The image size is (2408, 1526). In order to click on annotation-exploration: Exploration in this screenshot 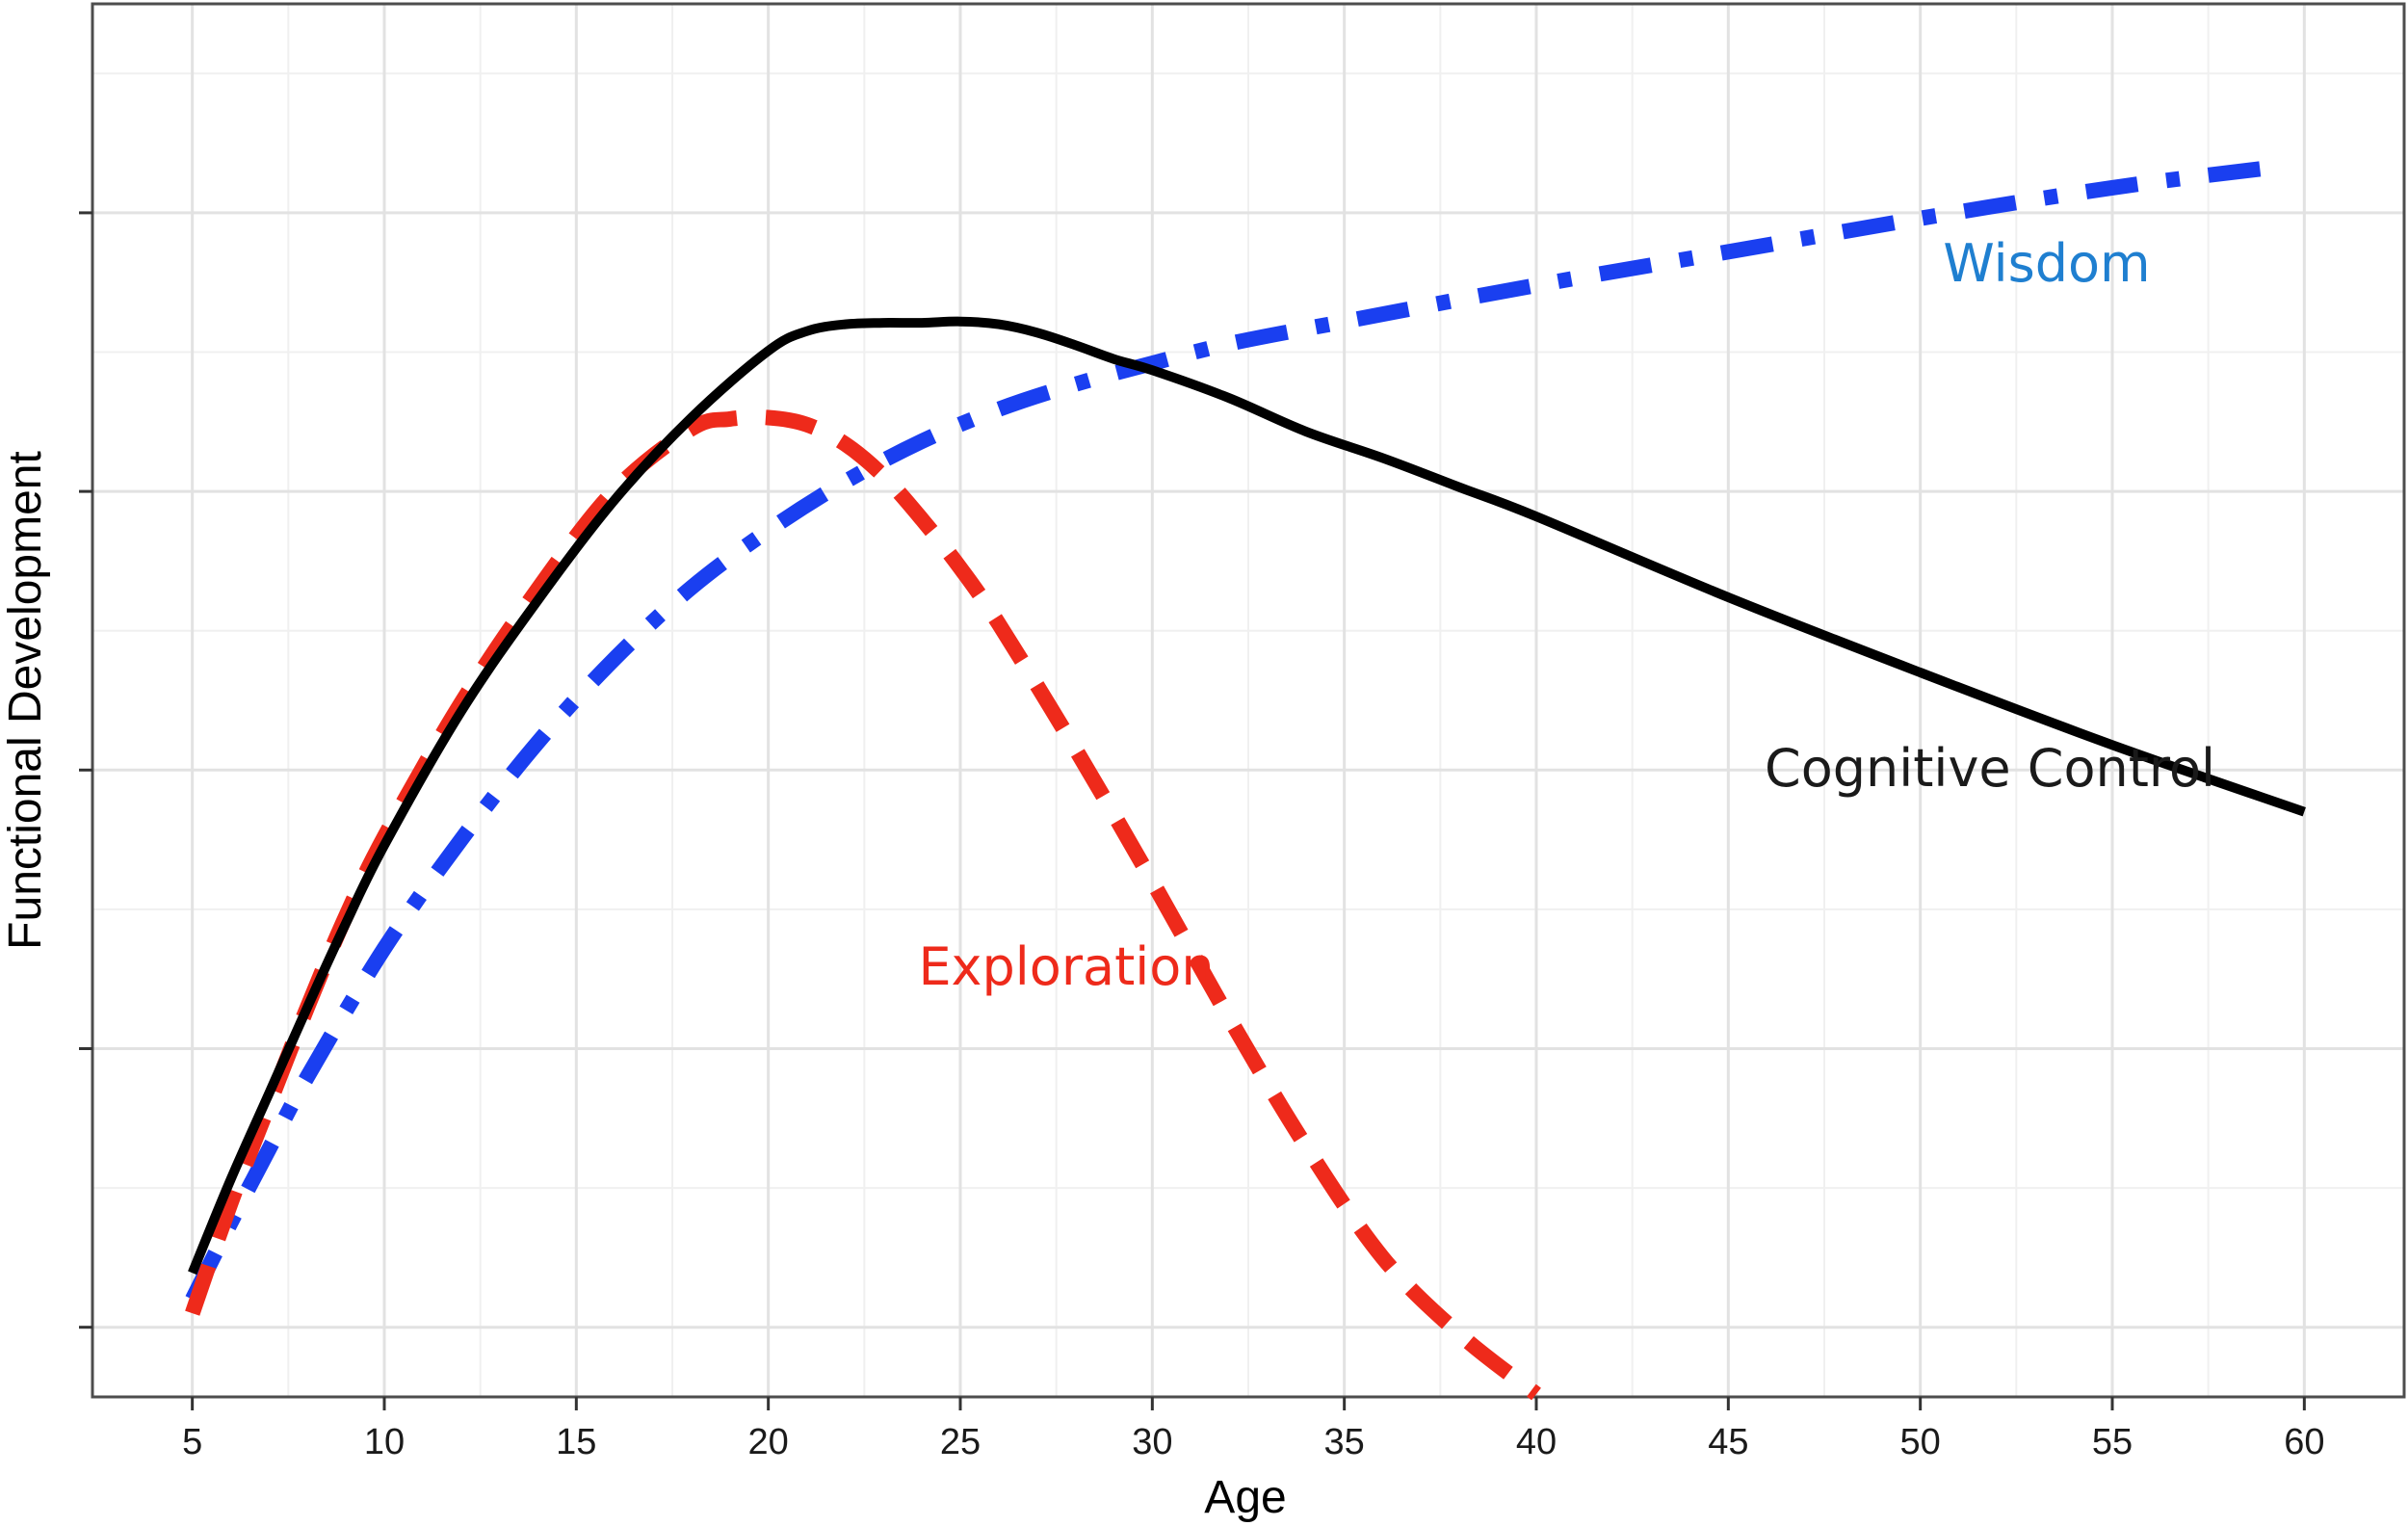, I will do `click(1066, 966)`.